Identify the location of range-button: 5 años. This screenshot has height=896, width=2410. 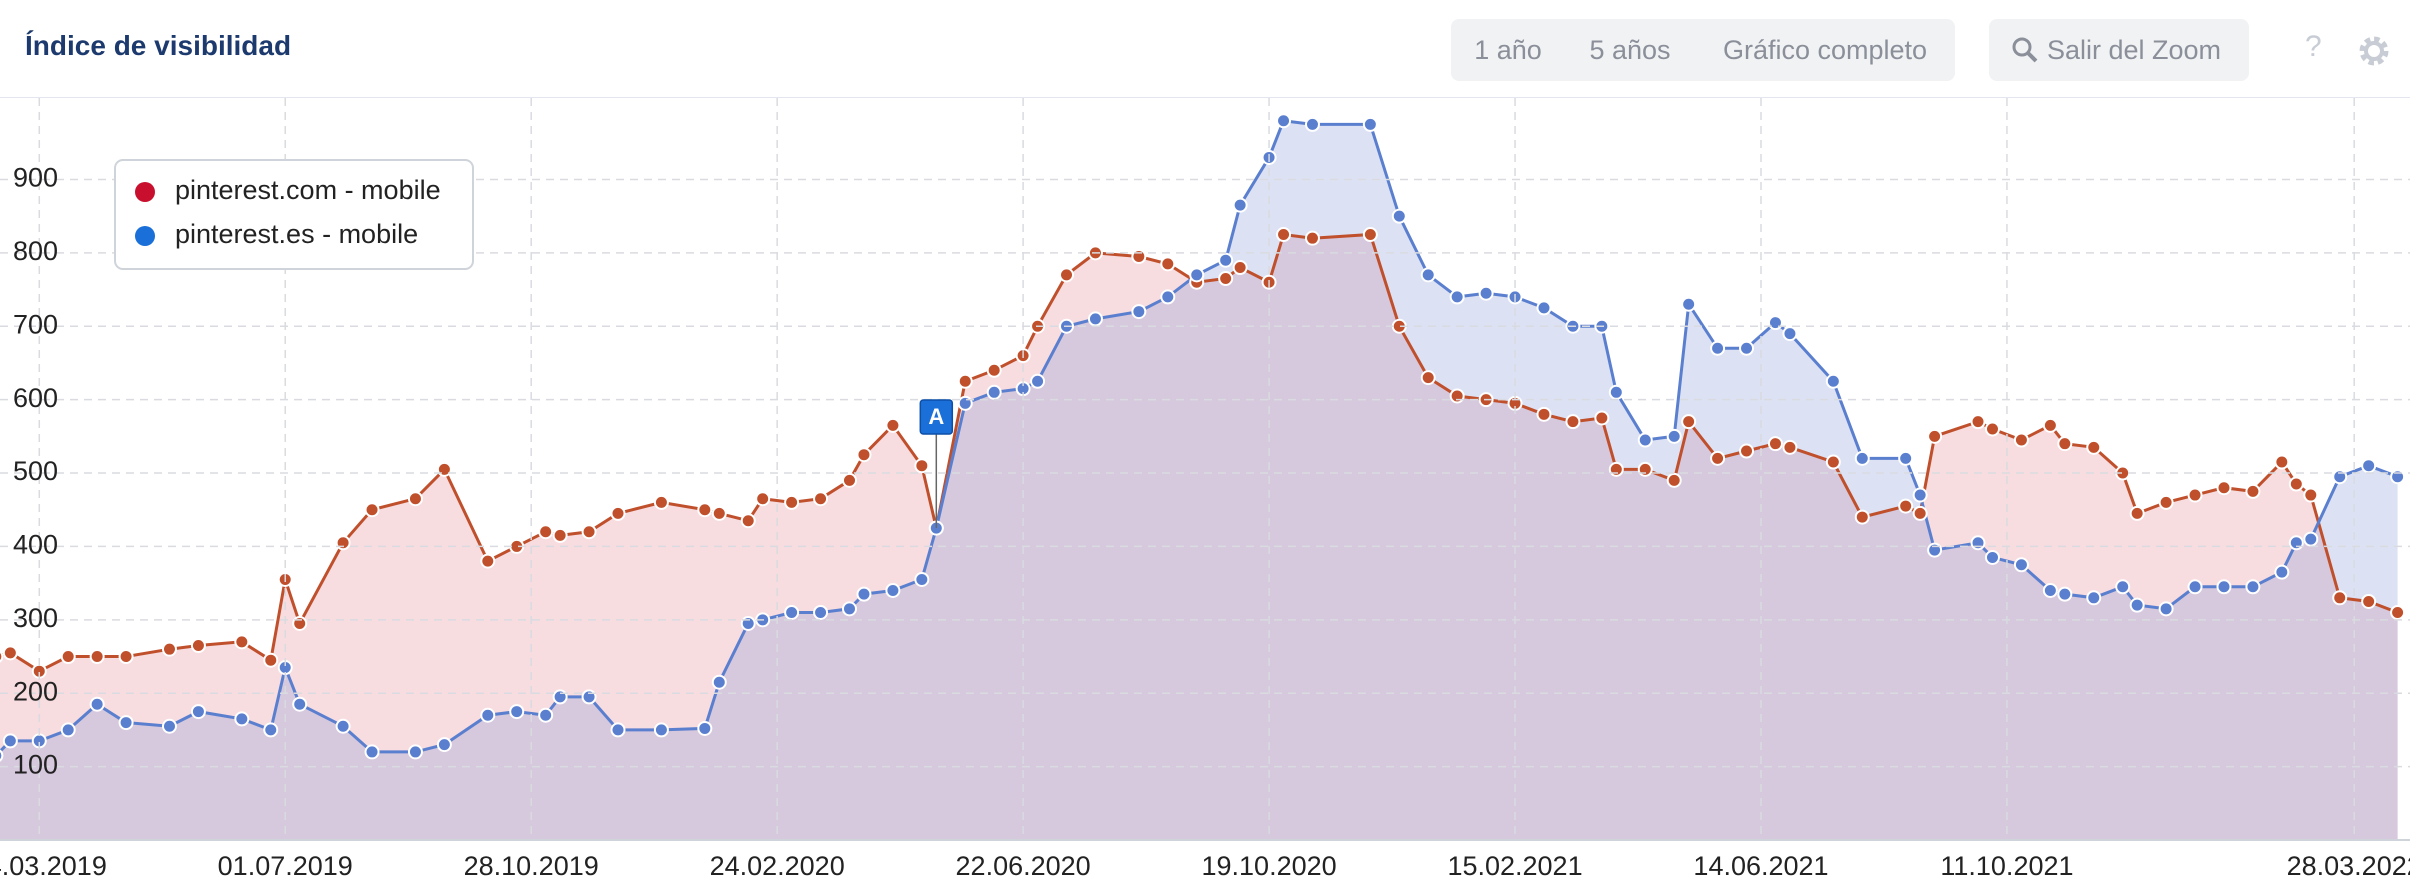
(1630, 50).